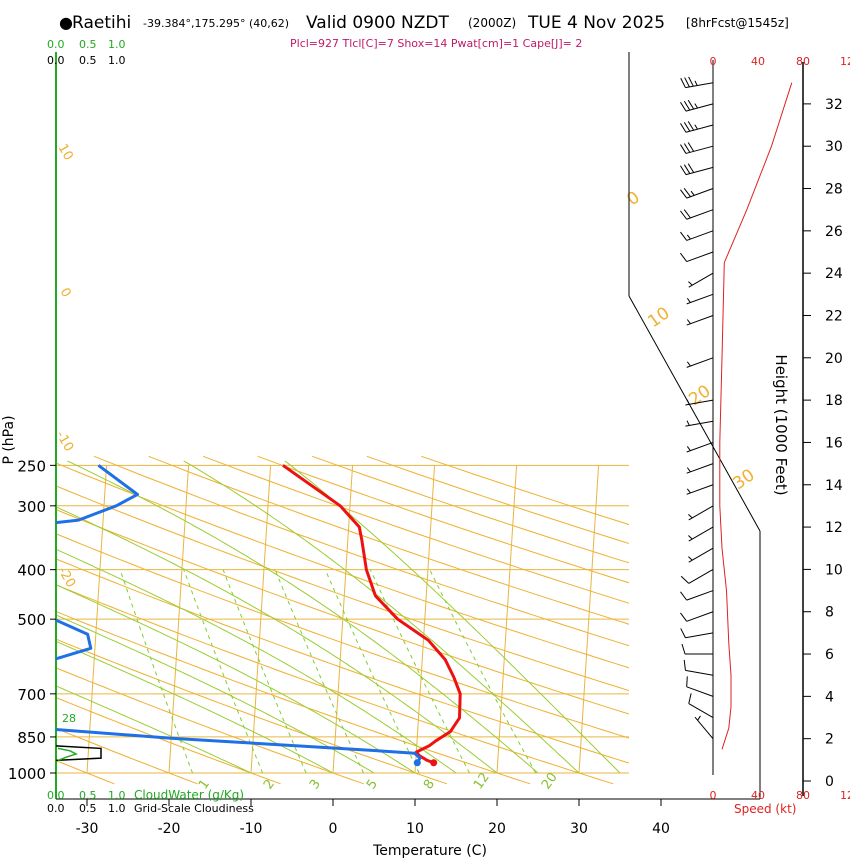 The image size is (850, 860). I want to click on cloud-percent: 28, so click(69, 718).